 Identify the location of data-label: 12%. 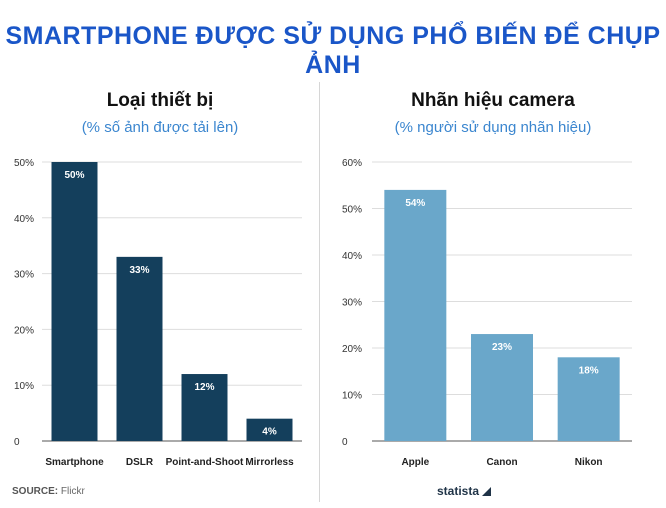
(204, 387).